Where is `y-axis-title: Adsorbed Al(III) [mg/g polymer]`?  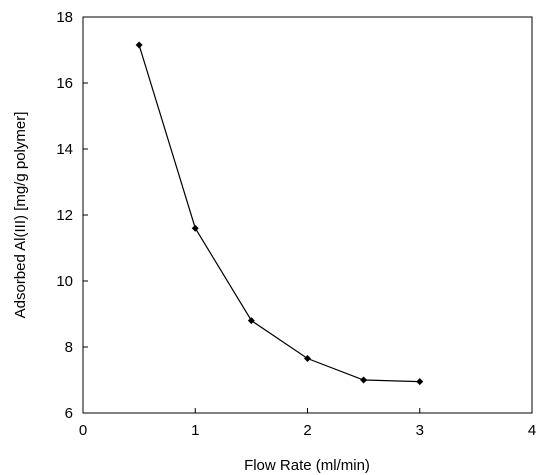
y-axis-title: Adsorbed Al(III) [mg/g polymer] is located at coordinates (20, 215).